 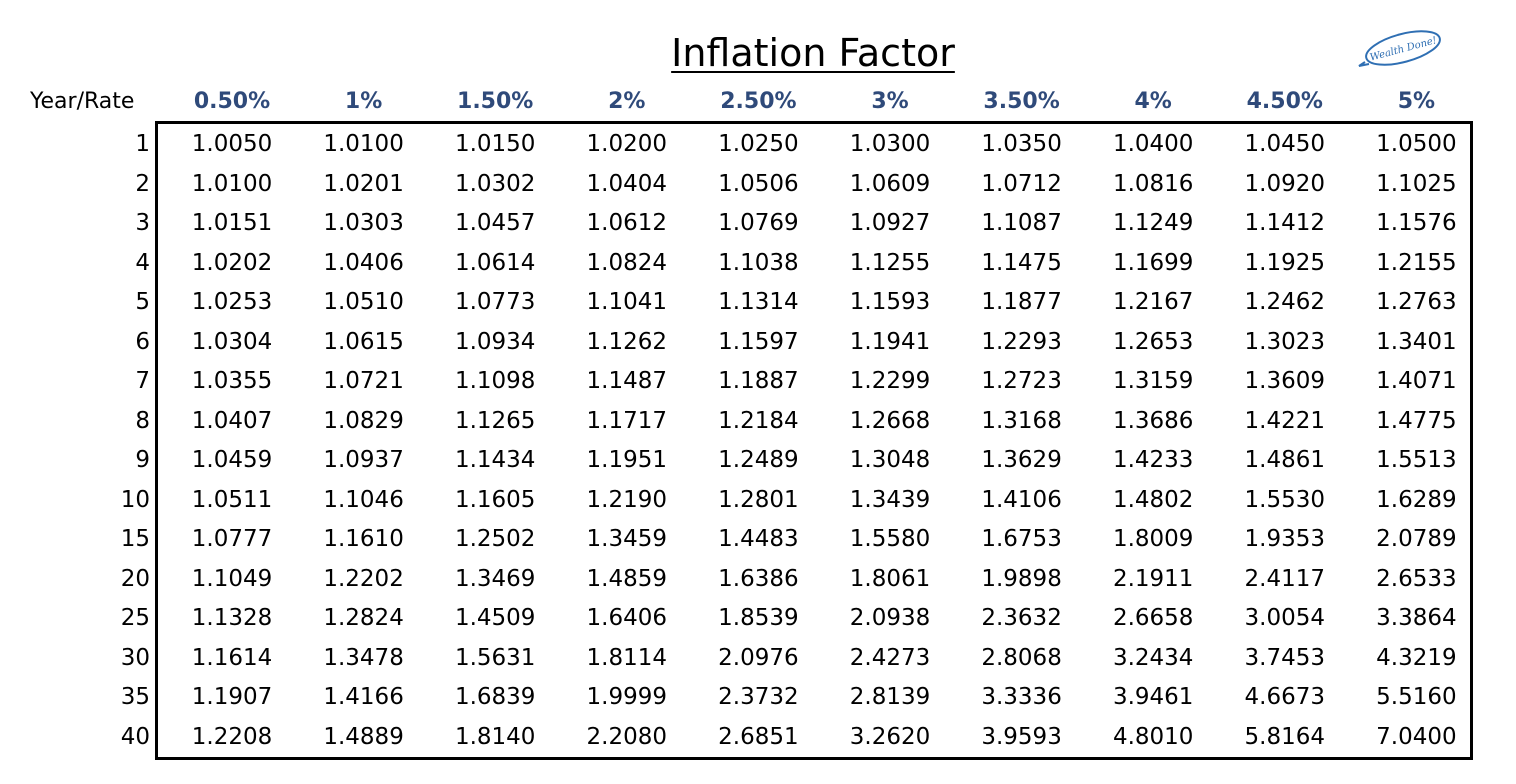 I want to click on factor-cell: 1.8114, so click(x=627, y=657).